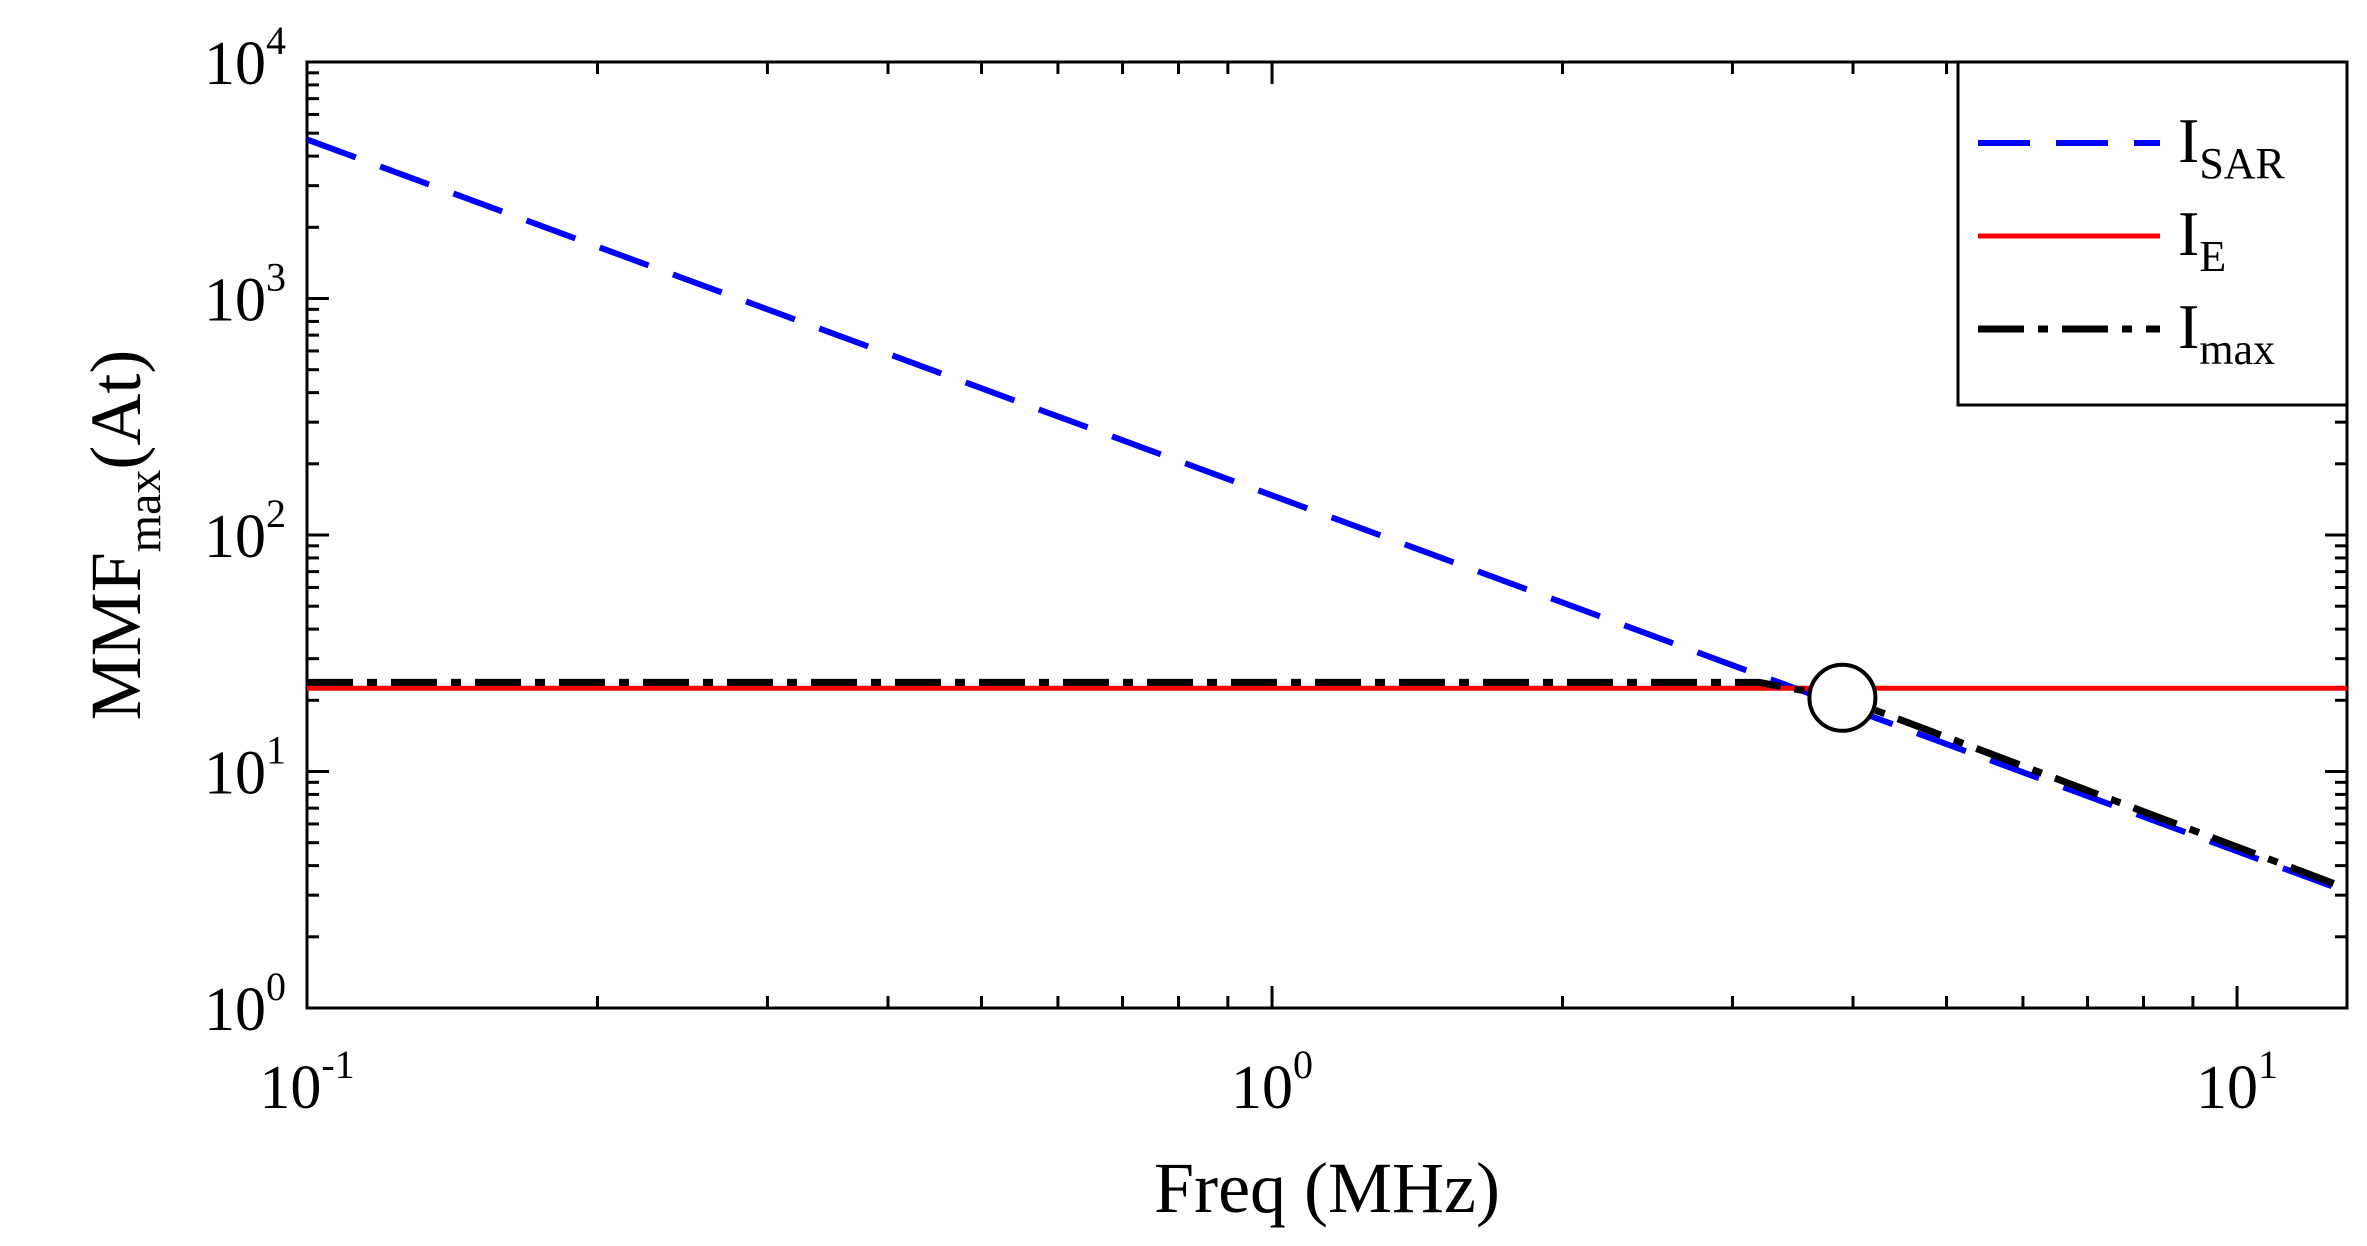 This screenshot has width=2367, height=1246. Describe the element at coordinates (116, 636) in the screenshot. I see `y-axis-title-main: MMF` at that location.